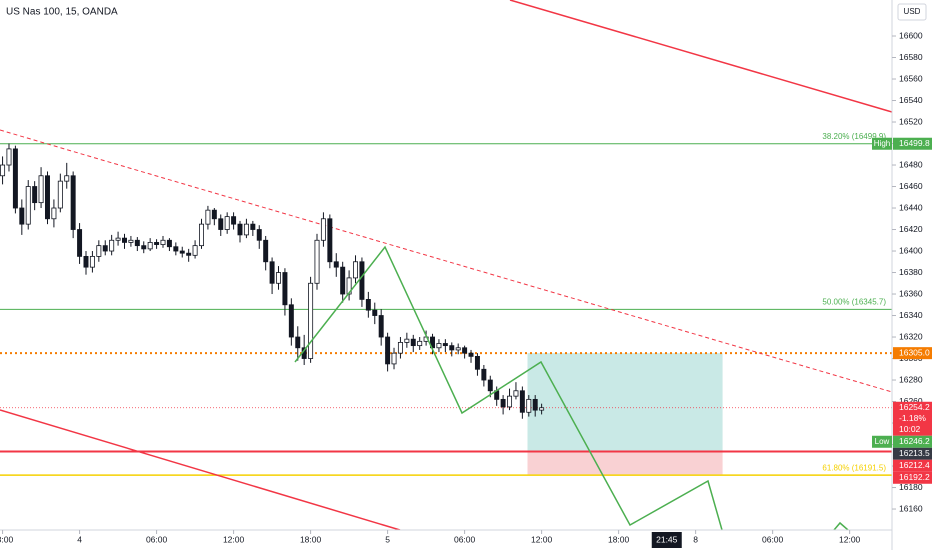 The image size is (932, 550). Describe the element at coordinates (911, 164) in the screenshot. I see `y-tick-label: 16480` at that location.